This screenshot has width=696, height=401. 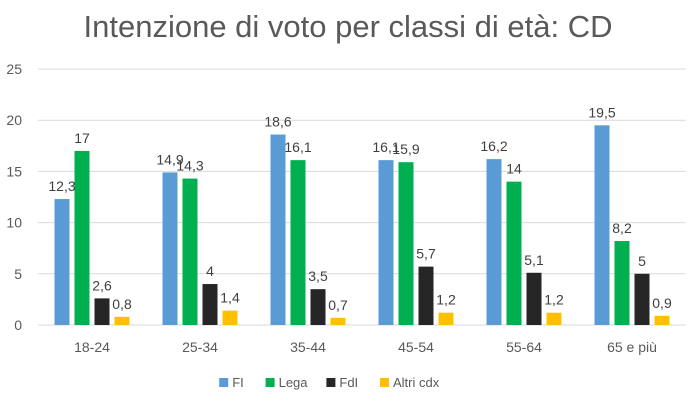 What do you see at coordinates (169, 159) in the screenshot?
I see `data-label: 14,9` at bounding box center [169, 159].